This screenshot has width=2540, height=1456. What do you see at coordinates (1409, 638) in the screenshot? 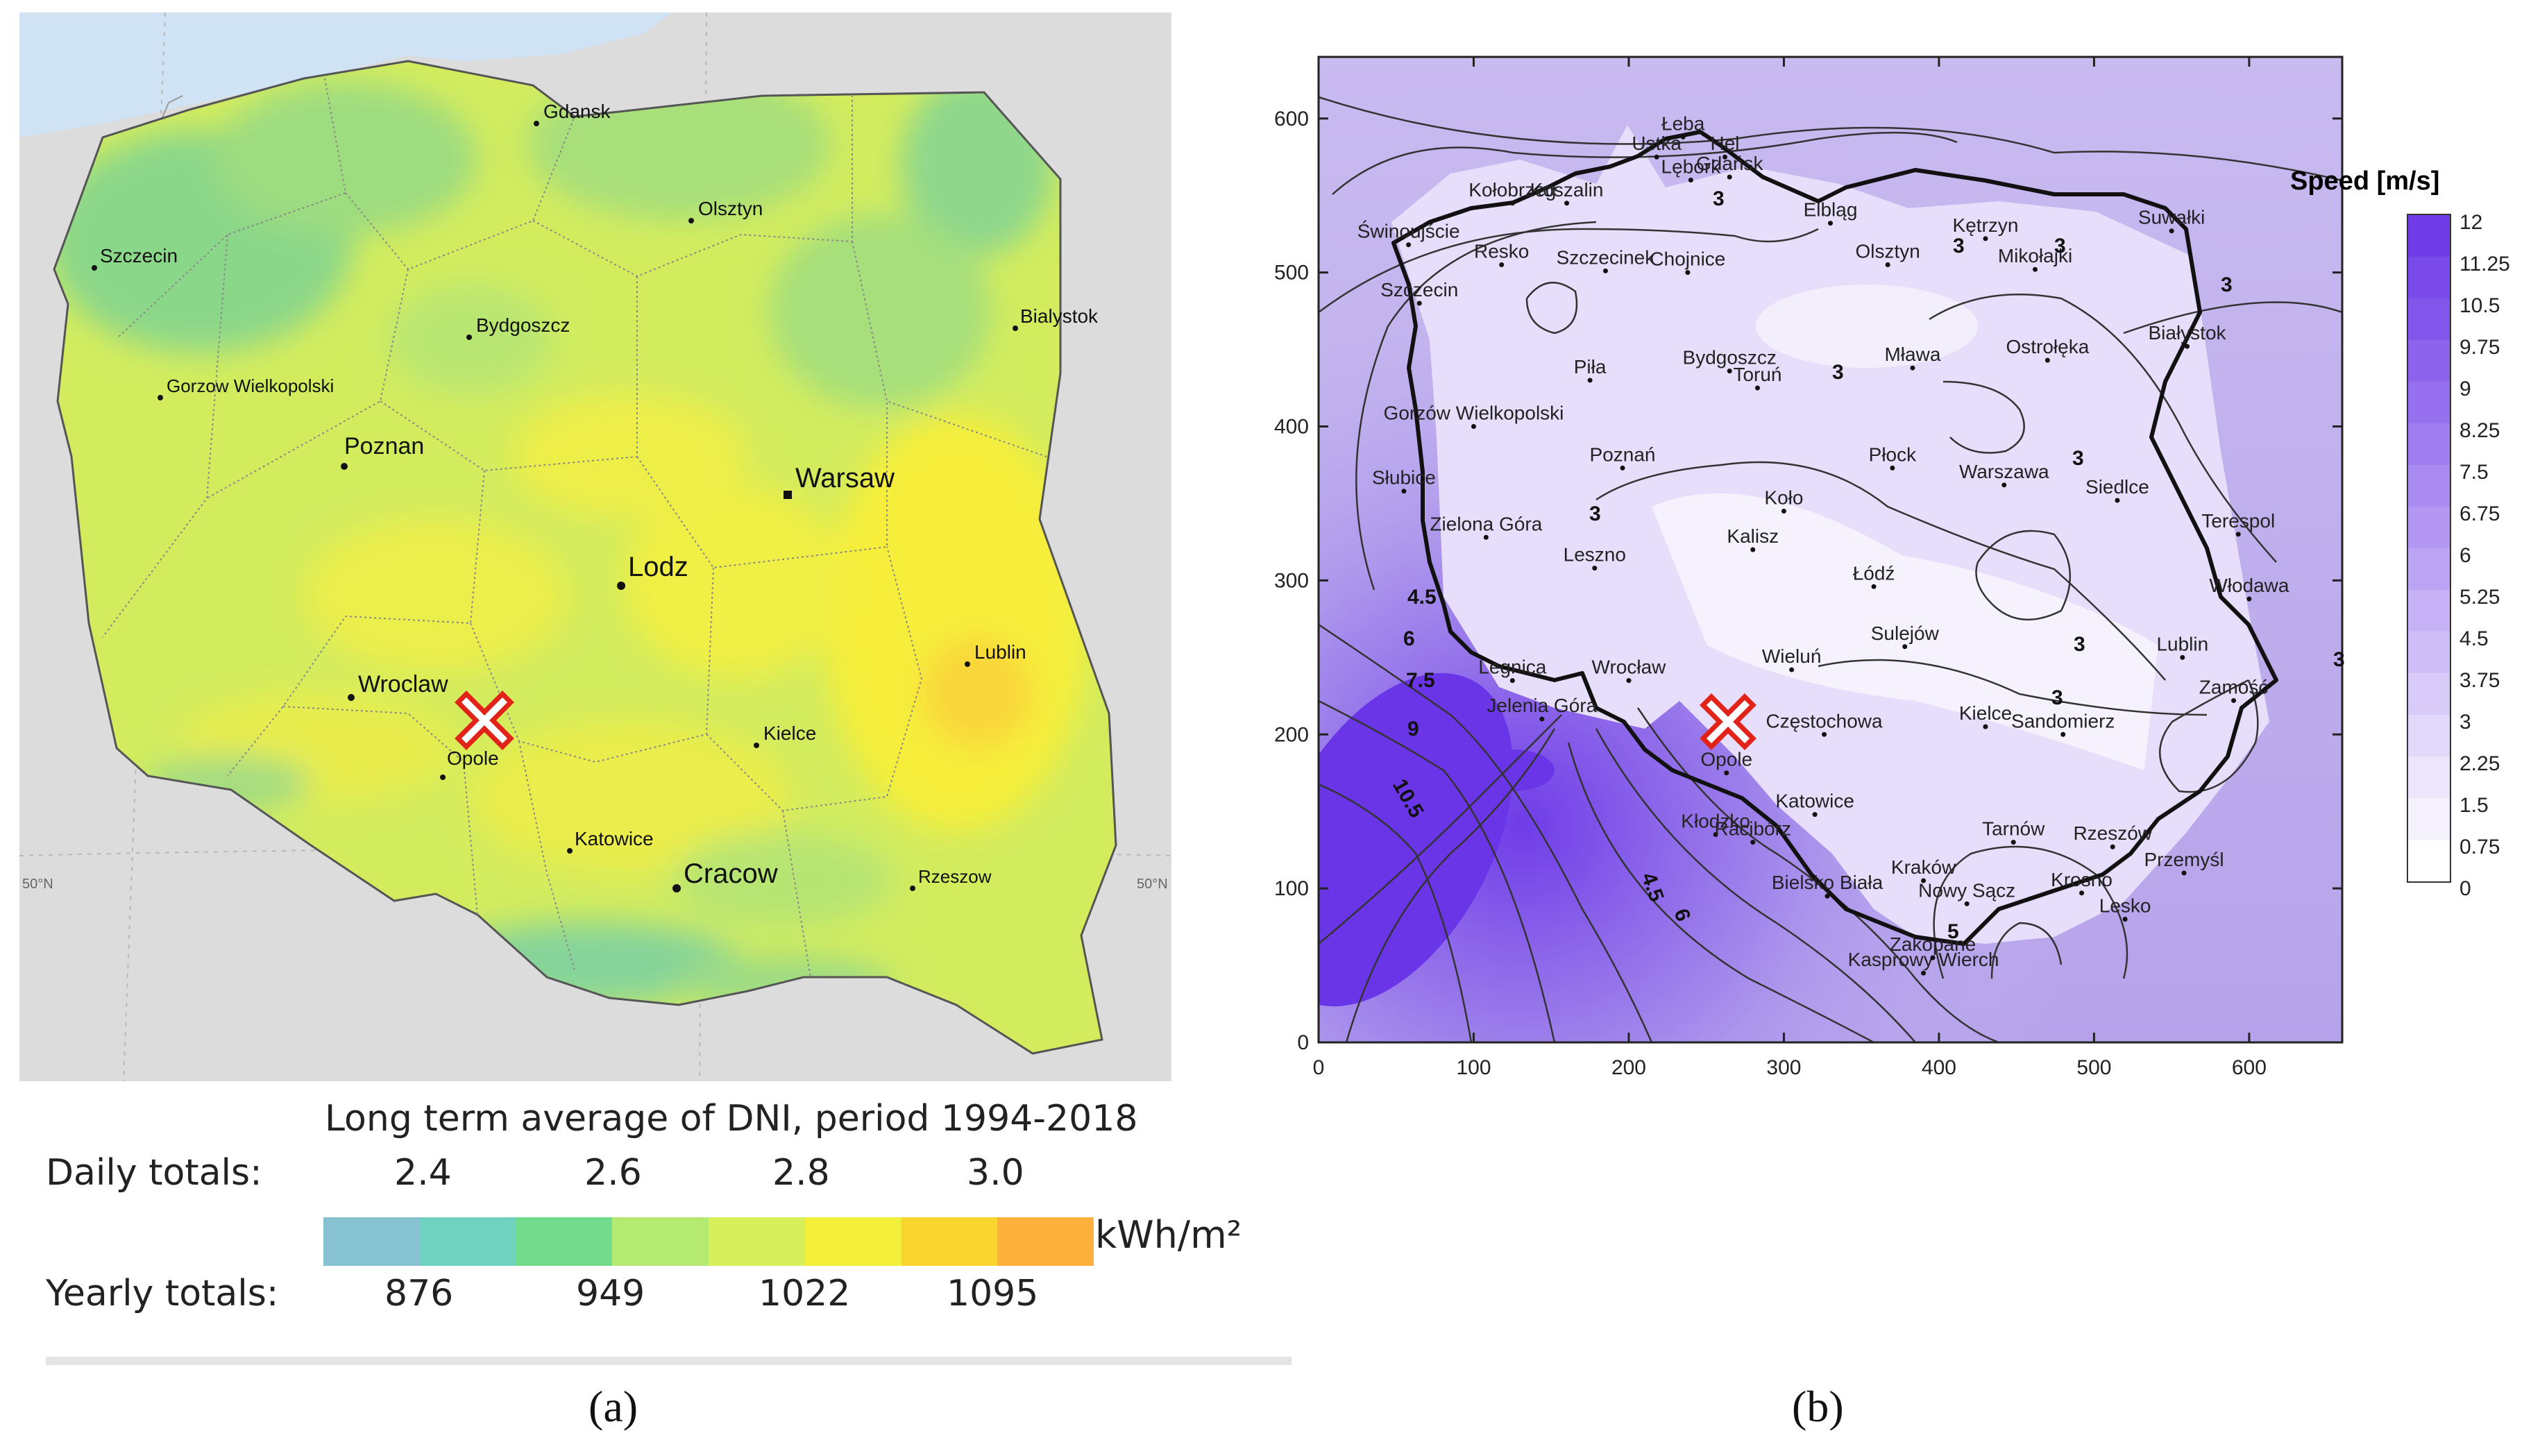
I see `contour-label: 6` at bounding box center [1409, 638].